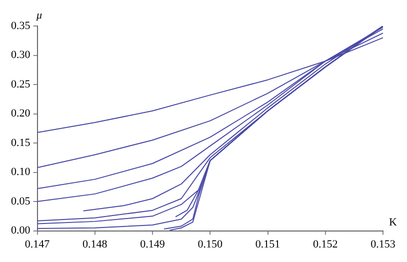 This screenshot has height=262, width=407. I want to click on y-tick-label: 0.35, so click(21, 26).